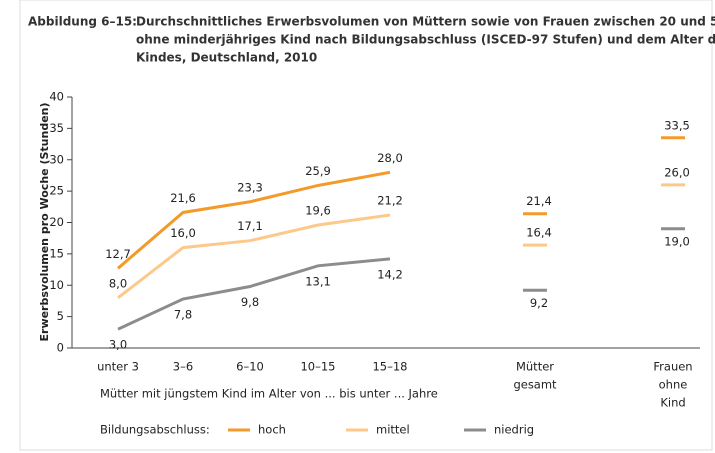 The width and height of the screenshot is (715, 453). Describe the element at coordinates (56, 285) in the screenshot. I see `y-tick-label: 10` at that location.